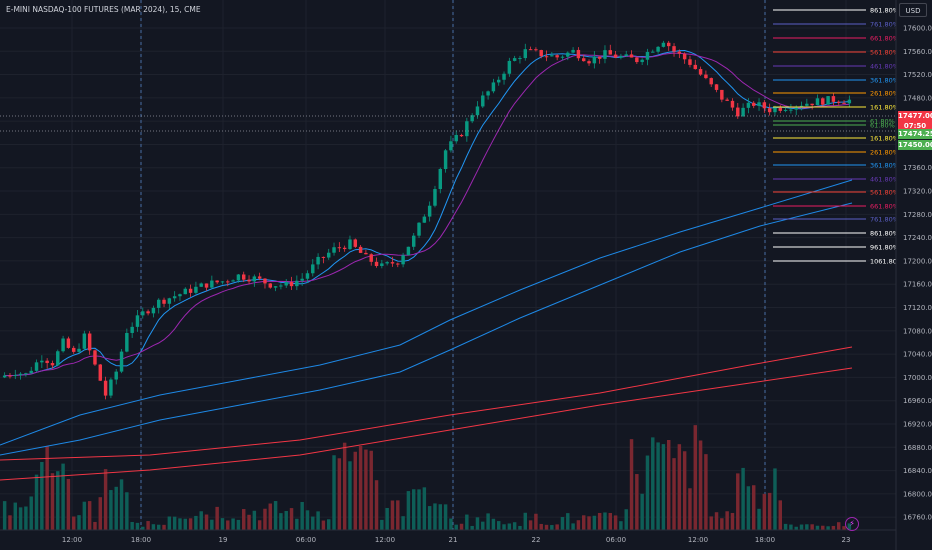 This screenshot has width=932, height=550. What do you see at coordinates (884, 139) in the screenshot?
I see `fib-label: 161.80%` at bounding box center [884, 139].